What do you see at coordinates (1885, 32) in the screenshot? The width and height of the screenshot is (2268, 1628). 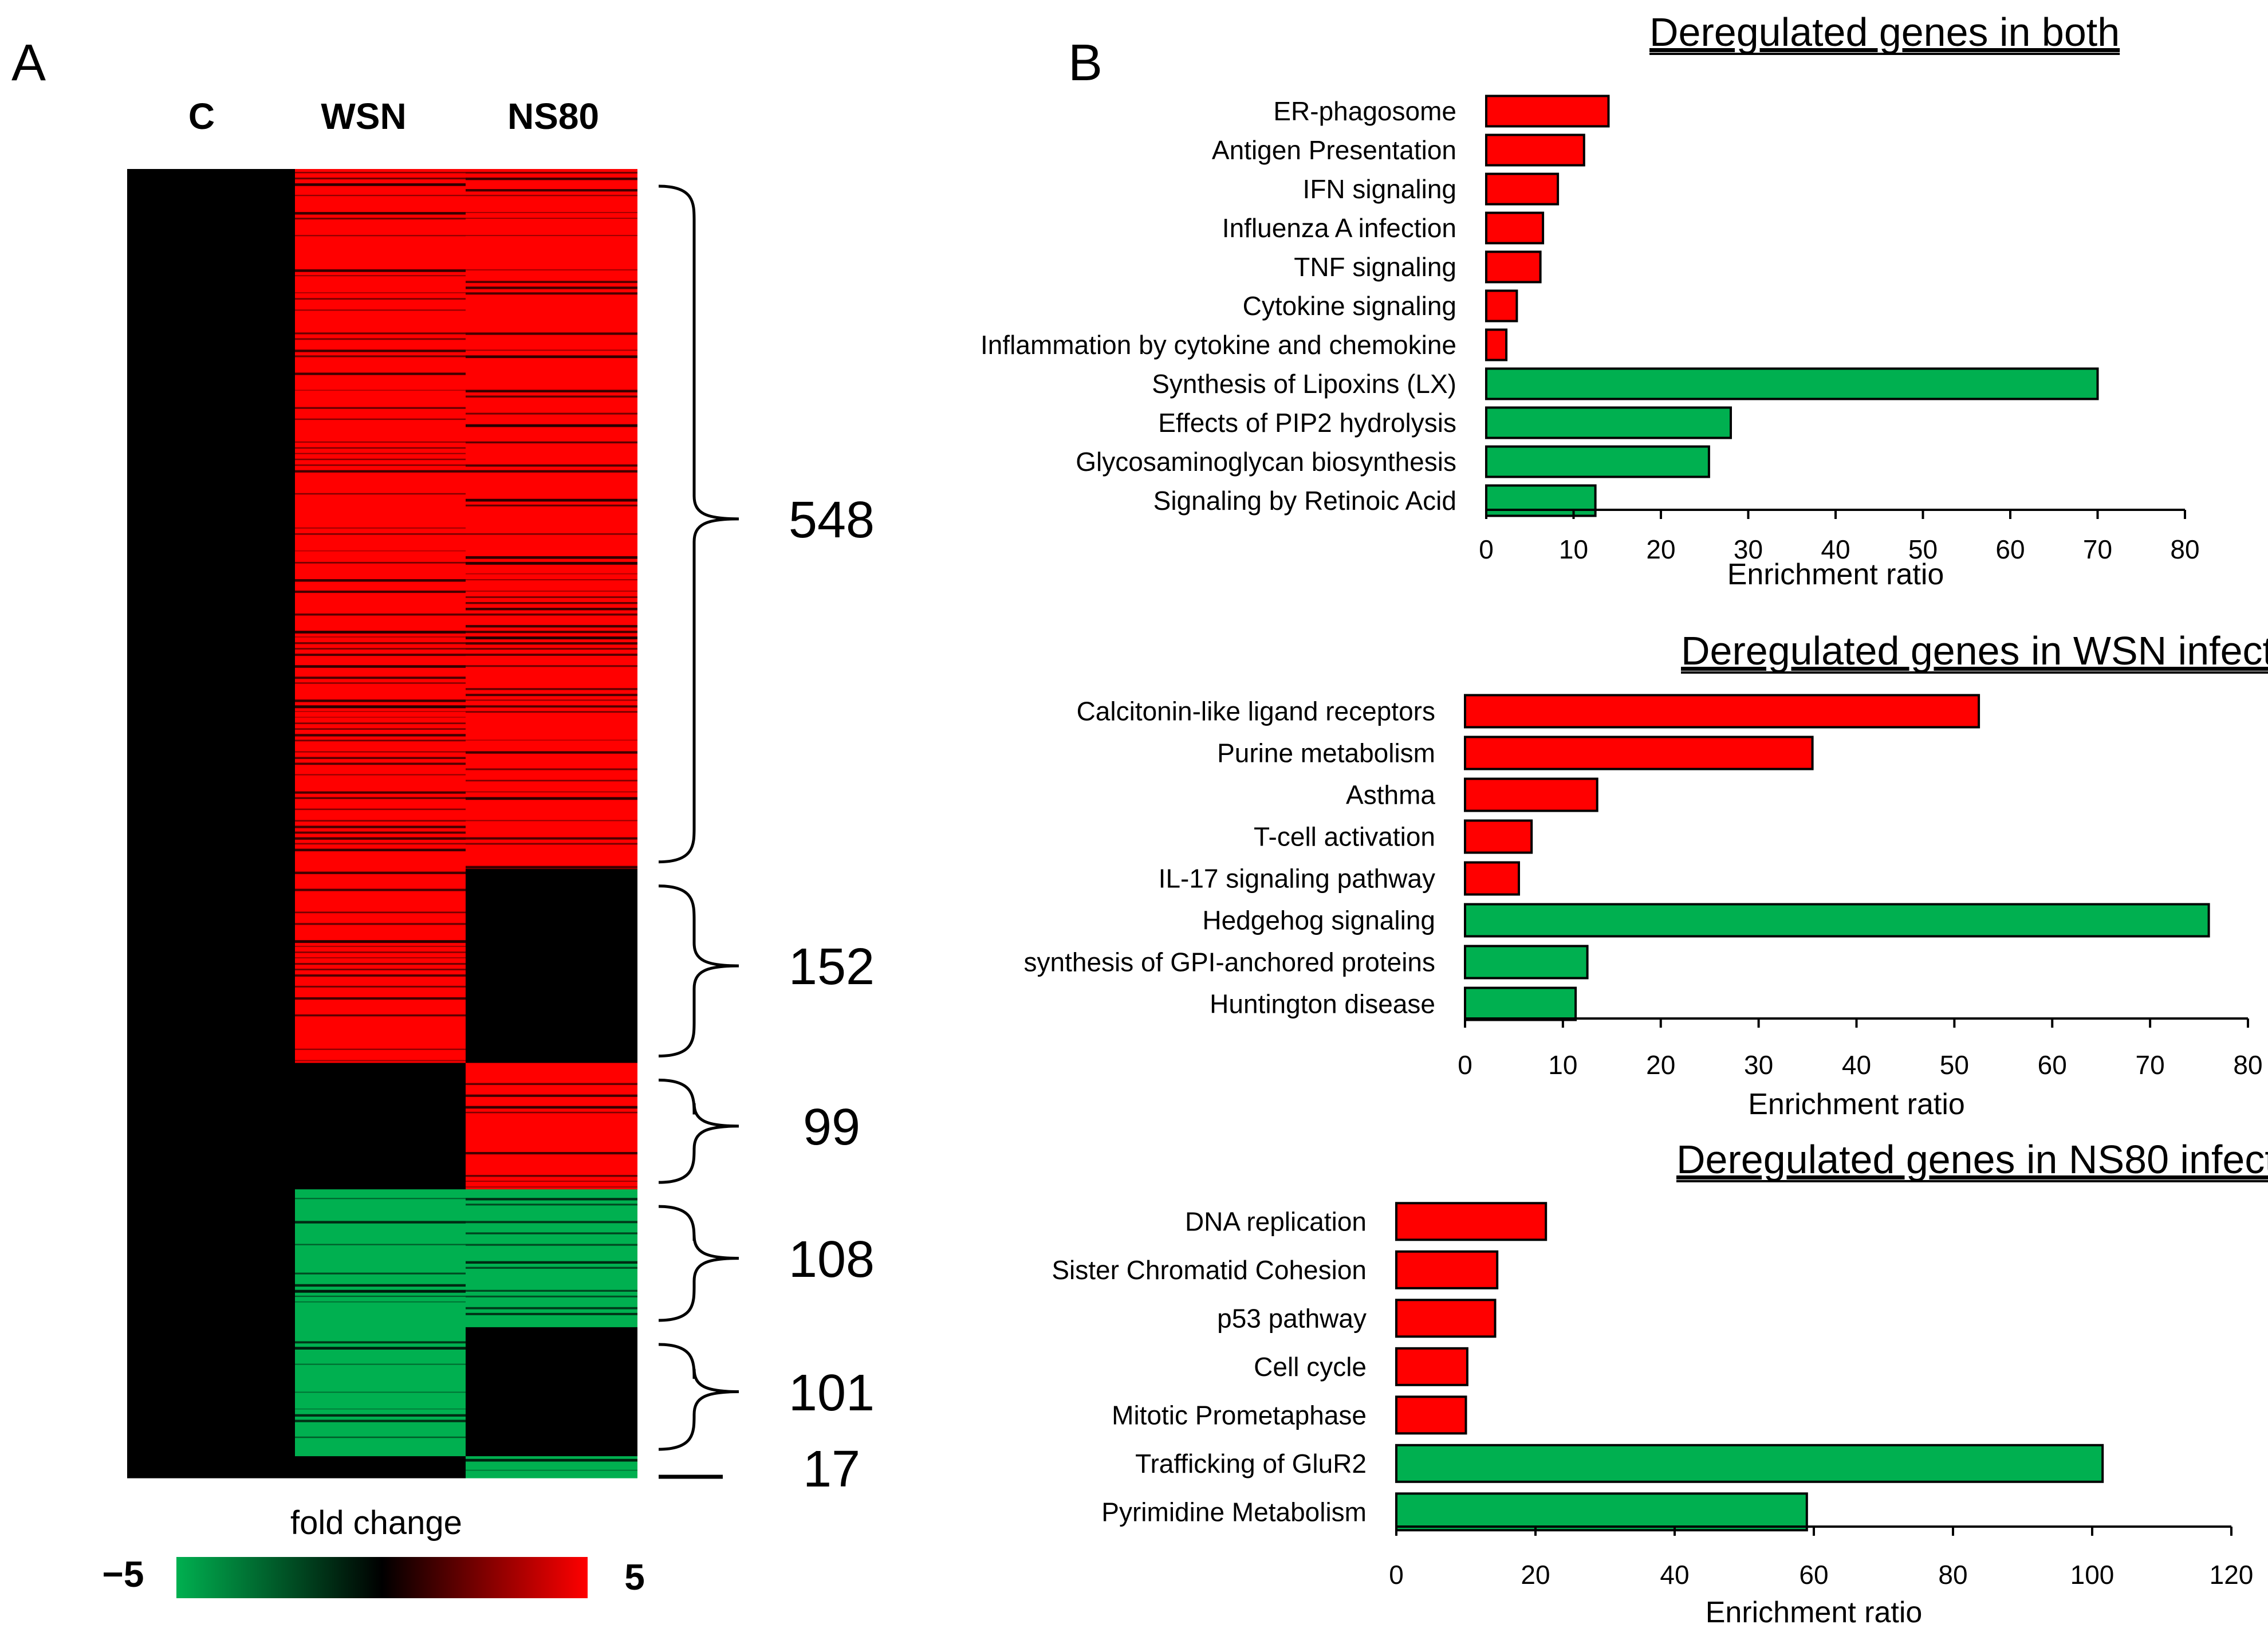 I see `chart-title: Deregulated genes in both` at bounding box center [1885, 32].